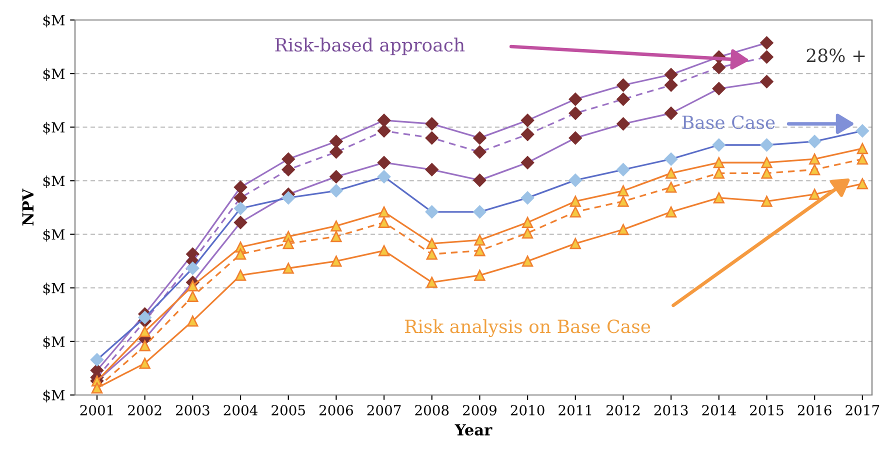 This screenshot has width=880, height=456. What do you see at coordinates (863, 410) in the screenshot?
I see `x-tick-label: 2017` at bounding box center [863, 410].